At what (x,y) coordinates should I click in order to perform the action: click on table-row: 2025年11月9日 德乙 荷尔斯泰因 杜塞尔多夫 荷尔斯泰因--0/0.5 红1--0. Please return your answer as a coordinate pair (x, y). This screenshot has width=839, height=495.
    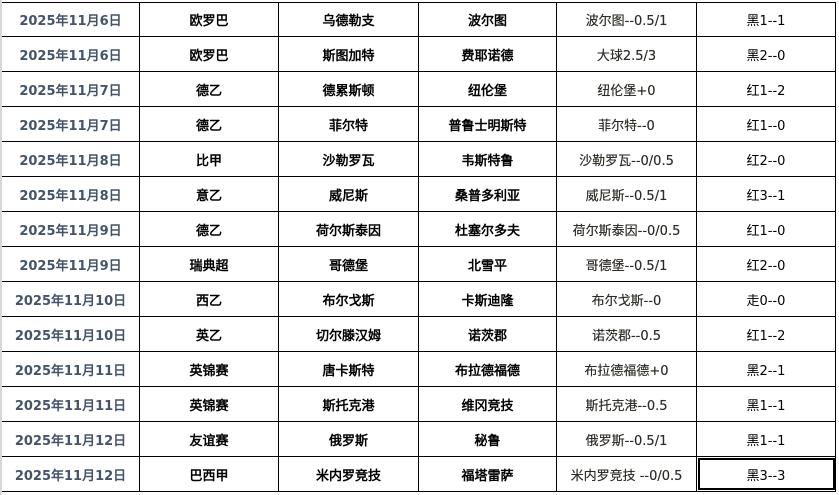
    Looking at the image, I should click on (419, 229).